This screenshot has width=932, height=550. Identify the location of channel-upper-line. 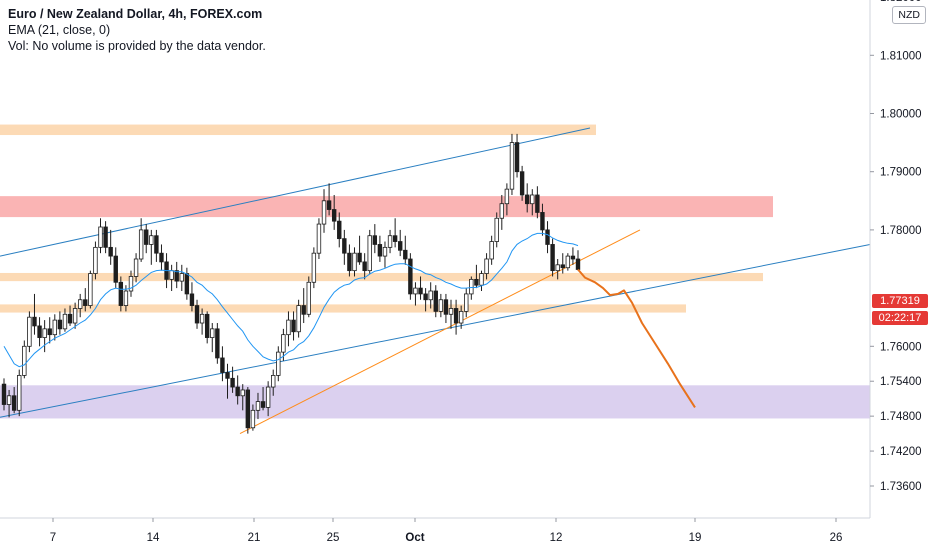
(295, 192).